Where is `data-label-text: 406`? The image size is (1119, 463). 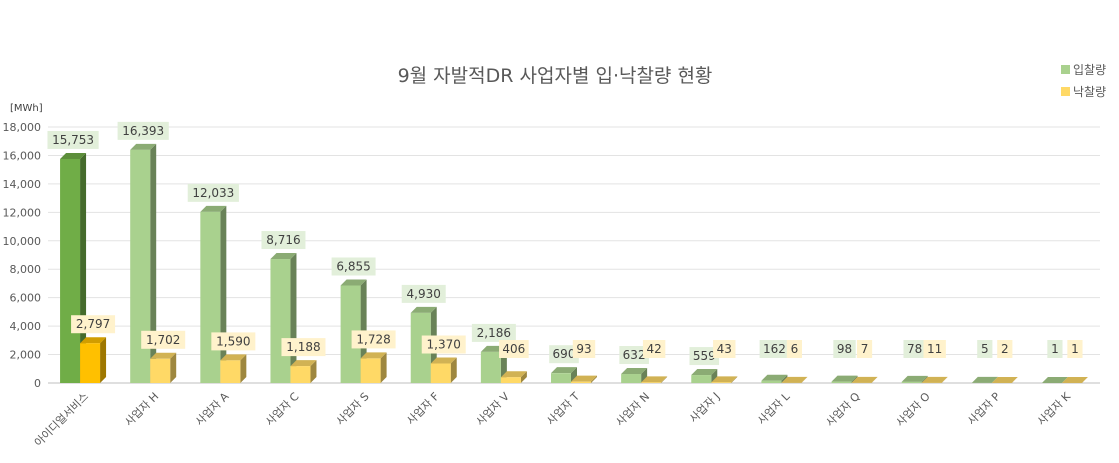
data-label-text: 406 is located at coordinates (513, 349).